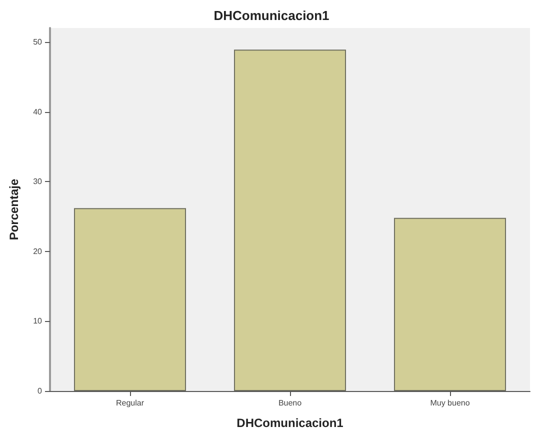  What do you see at coordinates (38, 251) in the screenshot?
I see `y-tick-label: 20` at bounding box center [38, 251].